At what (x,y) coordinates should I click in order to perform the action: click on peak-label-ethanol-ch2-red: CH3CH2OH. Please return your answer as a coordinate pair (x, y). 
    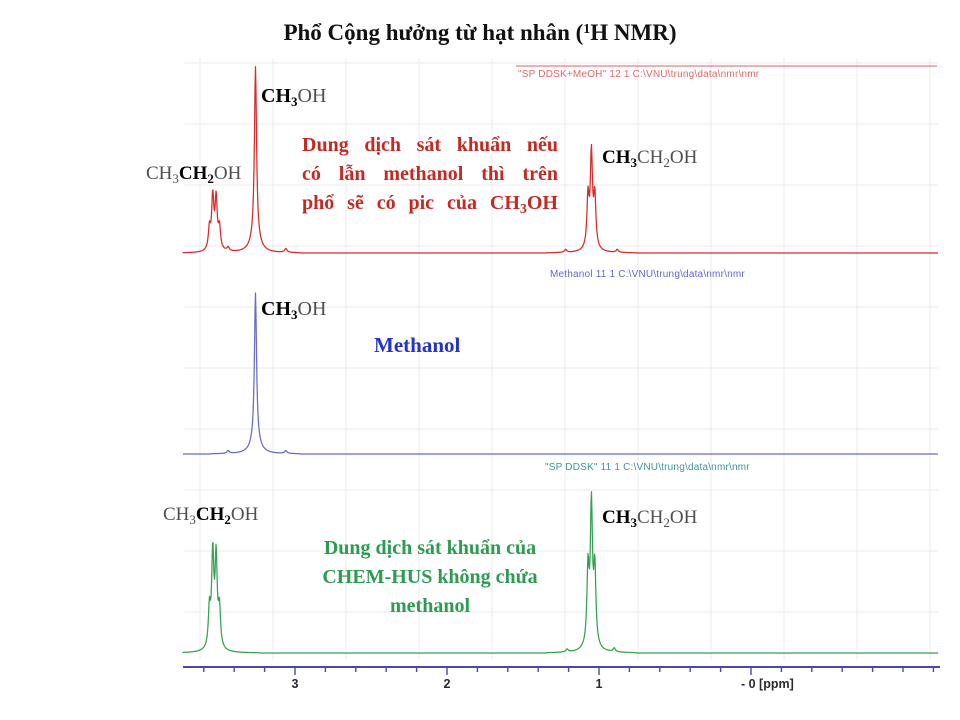
    Looking at the image, I should click on (193, 174).